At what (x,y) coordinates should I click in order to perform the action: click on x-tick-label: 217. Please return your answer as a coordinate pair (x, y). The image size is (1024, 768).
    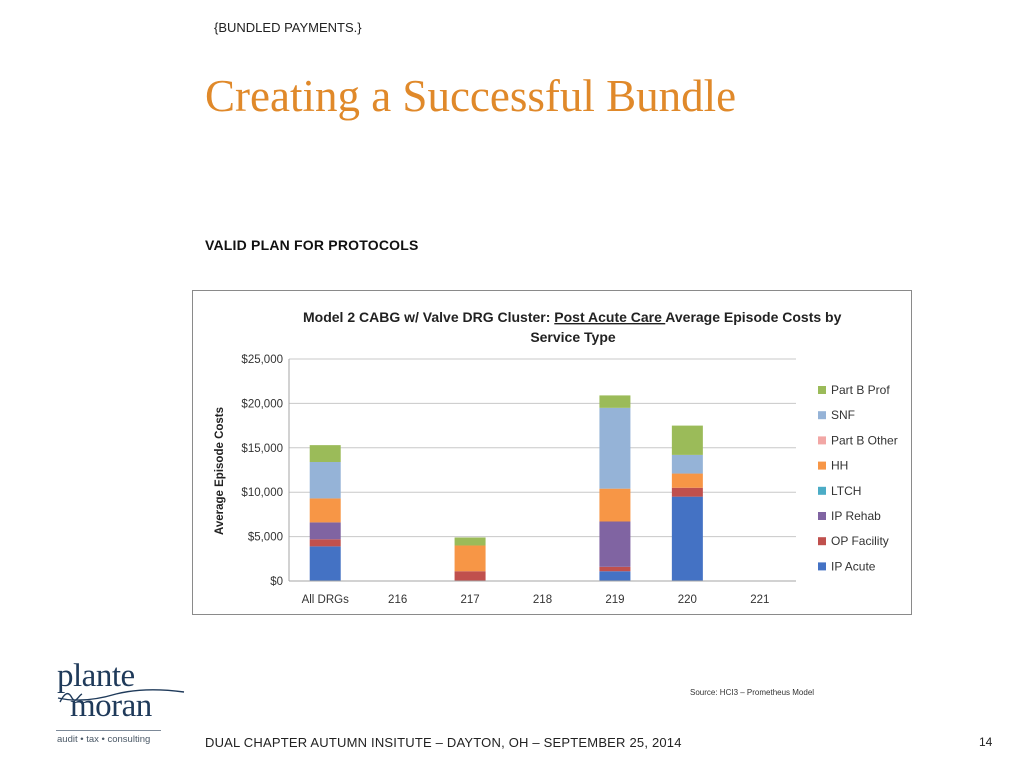
    Looking at the image, I should click on (469, 600).